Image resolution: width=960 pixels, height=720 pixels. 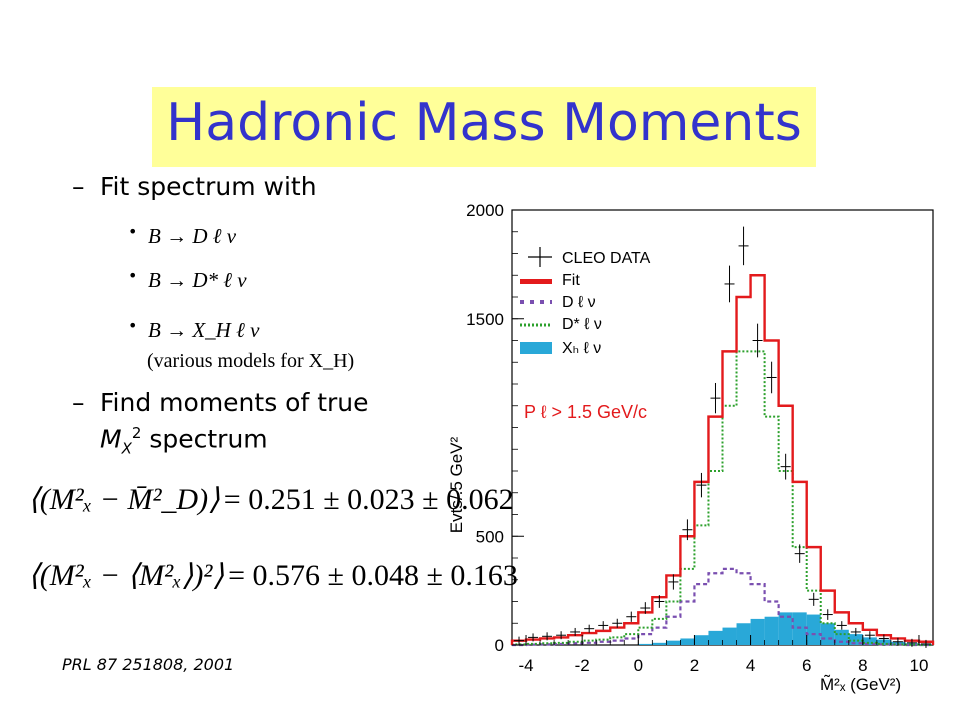 What do you see at coordinates (484, 123) in the screenshot?
I see `slide-title: Hadronic Mass Moments` at bounding box center [484, 123].